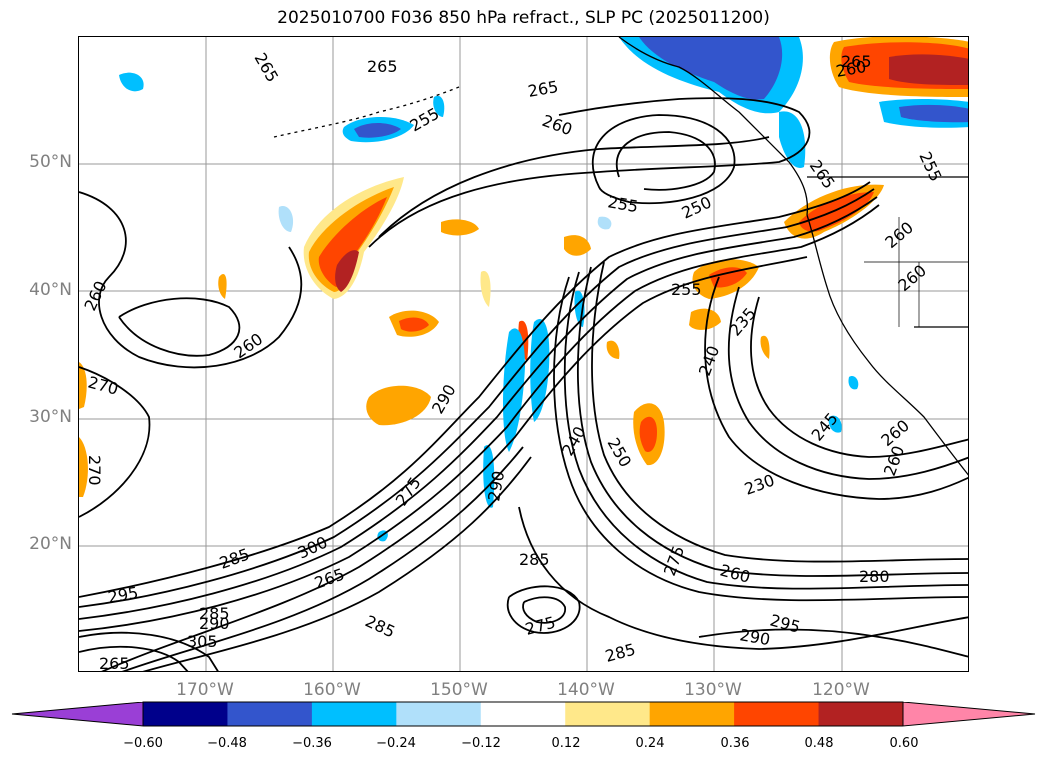 This screenshot has height=765, width=1047. I want to click on shade-pos-mid2, so click(398, 405).